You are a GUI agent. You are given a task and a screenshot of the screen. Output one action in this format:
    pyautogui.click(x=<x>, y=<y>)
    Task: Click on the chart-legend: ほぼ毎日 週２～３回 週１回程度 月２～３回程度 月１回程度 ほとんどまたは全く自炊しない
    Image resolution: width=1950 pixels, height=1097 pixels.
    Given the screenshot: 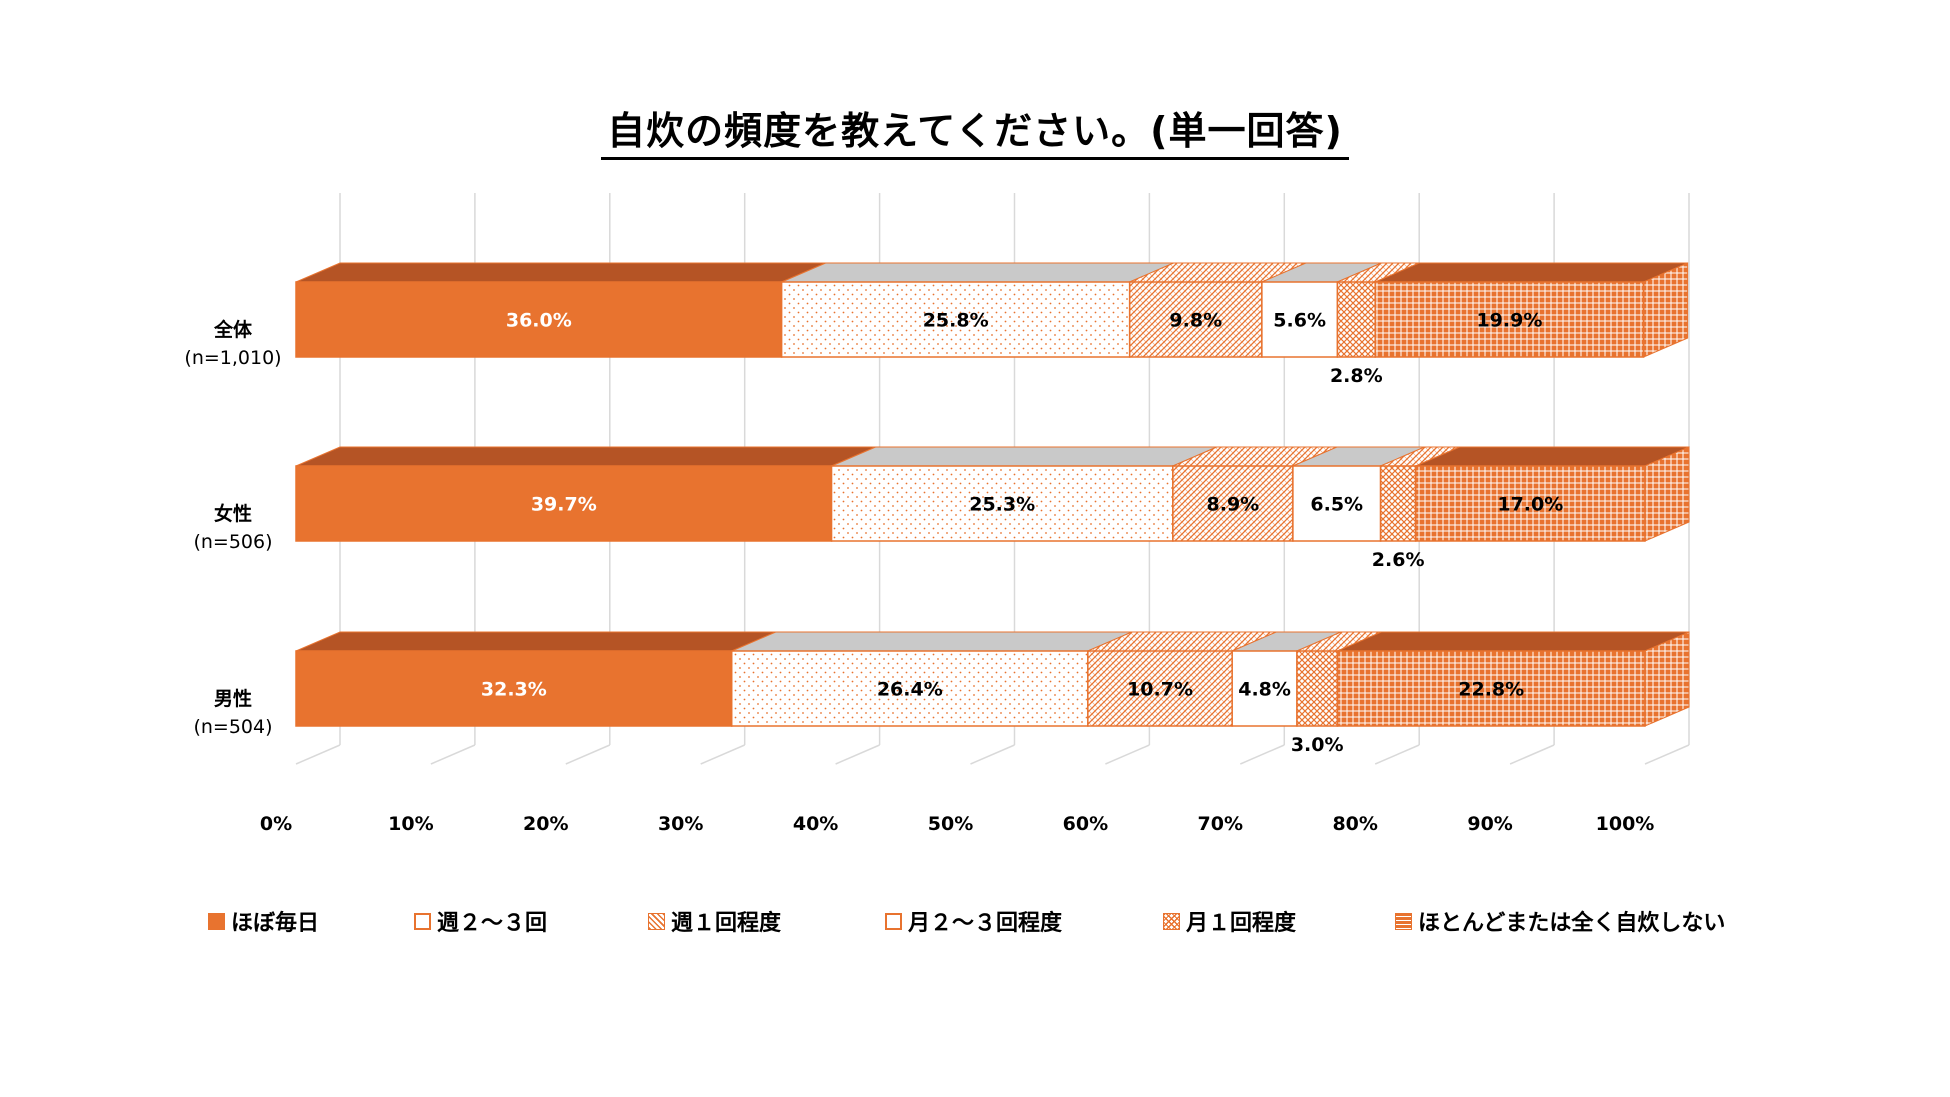 What is the action you would take?
    pyautogui.click(x=975, y=925)
    